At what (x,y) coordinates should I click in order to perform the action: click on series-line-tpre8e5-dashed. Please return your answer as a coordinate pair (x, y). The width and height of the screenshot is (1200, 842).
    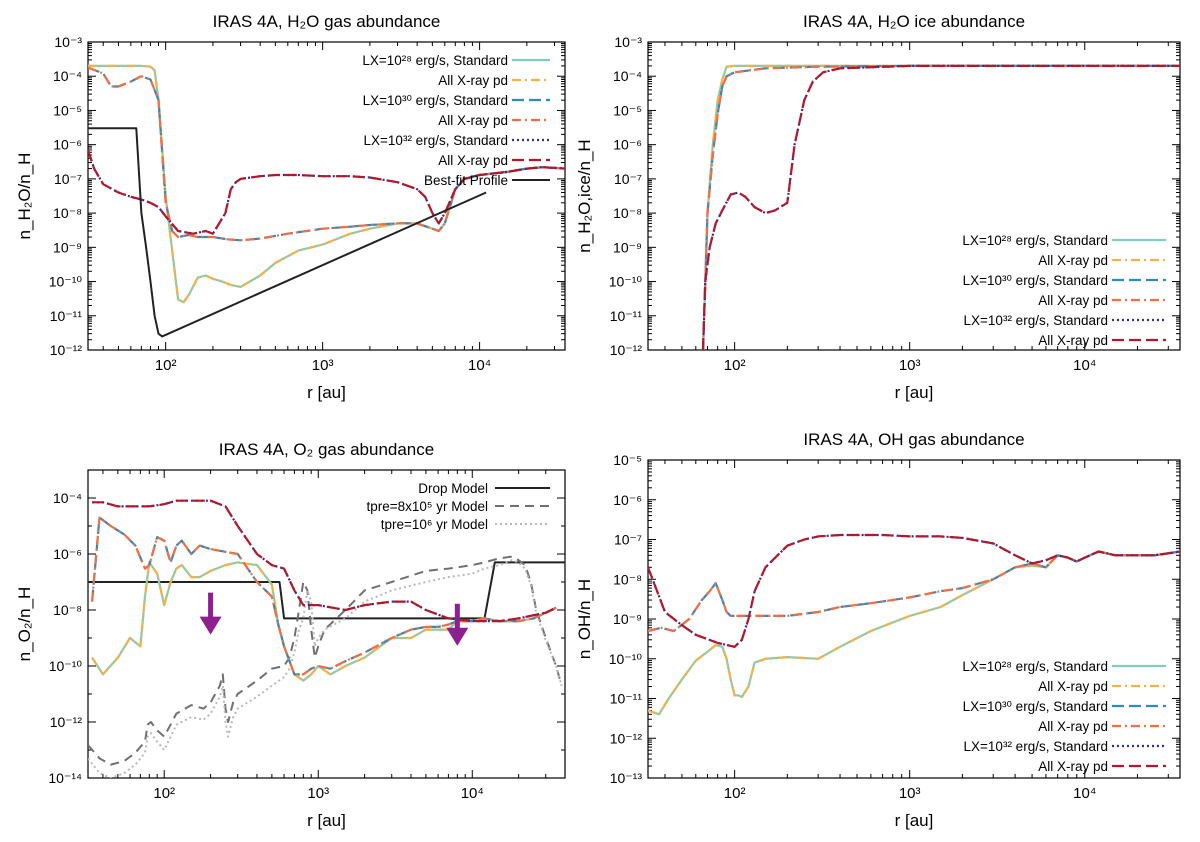
    Looking at the image, I should click on (325, 660).